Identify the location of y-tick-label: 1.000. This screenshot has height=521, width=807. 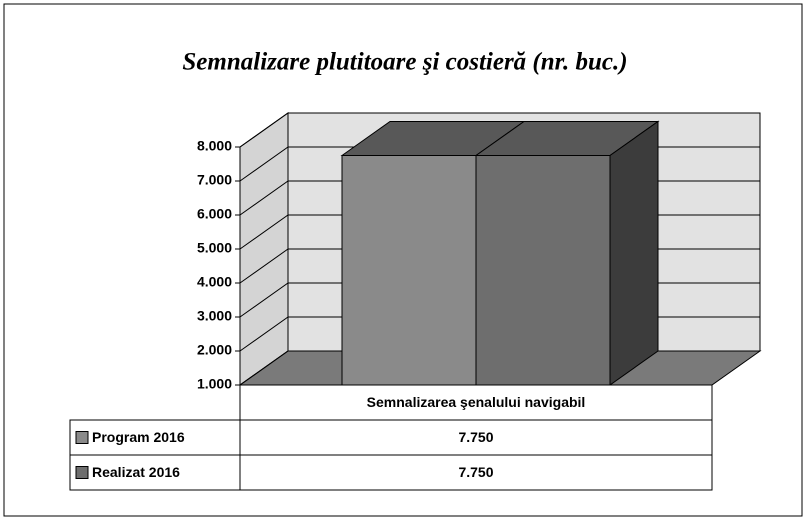
(214, 384).